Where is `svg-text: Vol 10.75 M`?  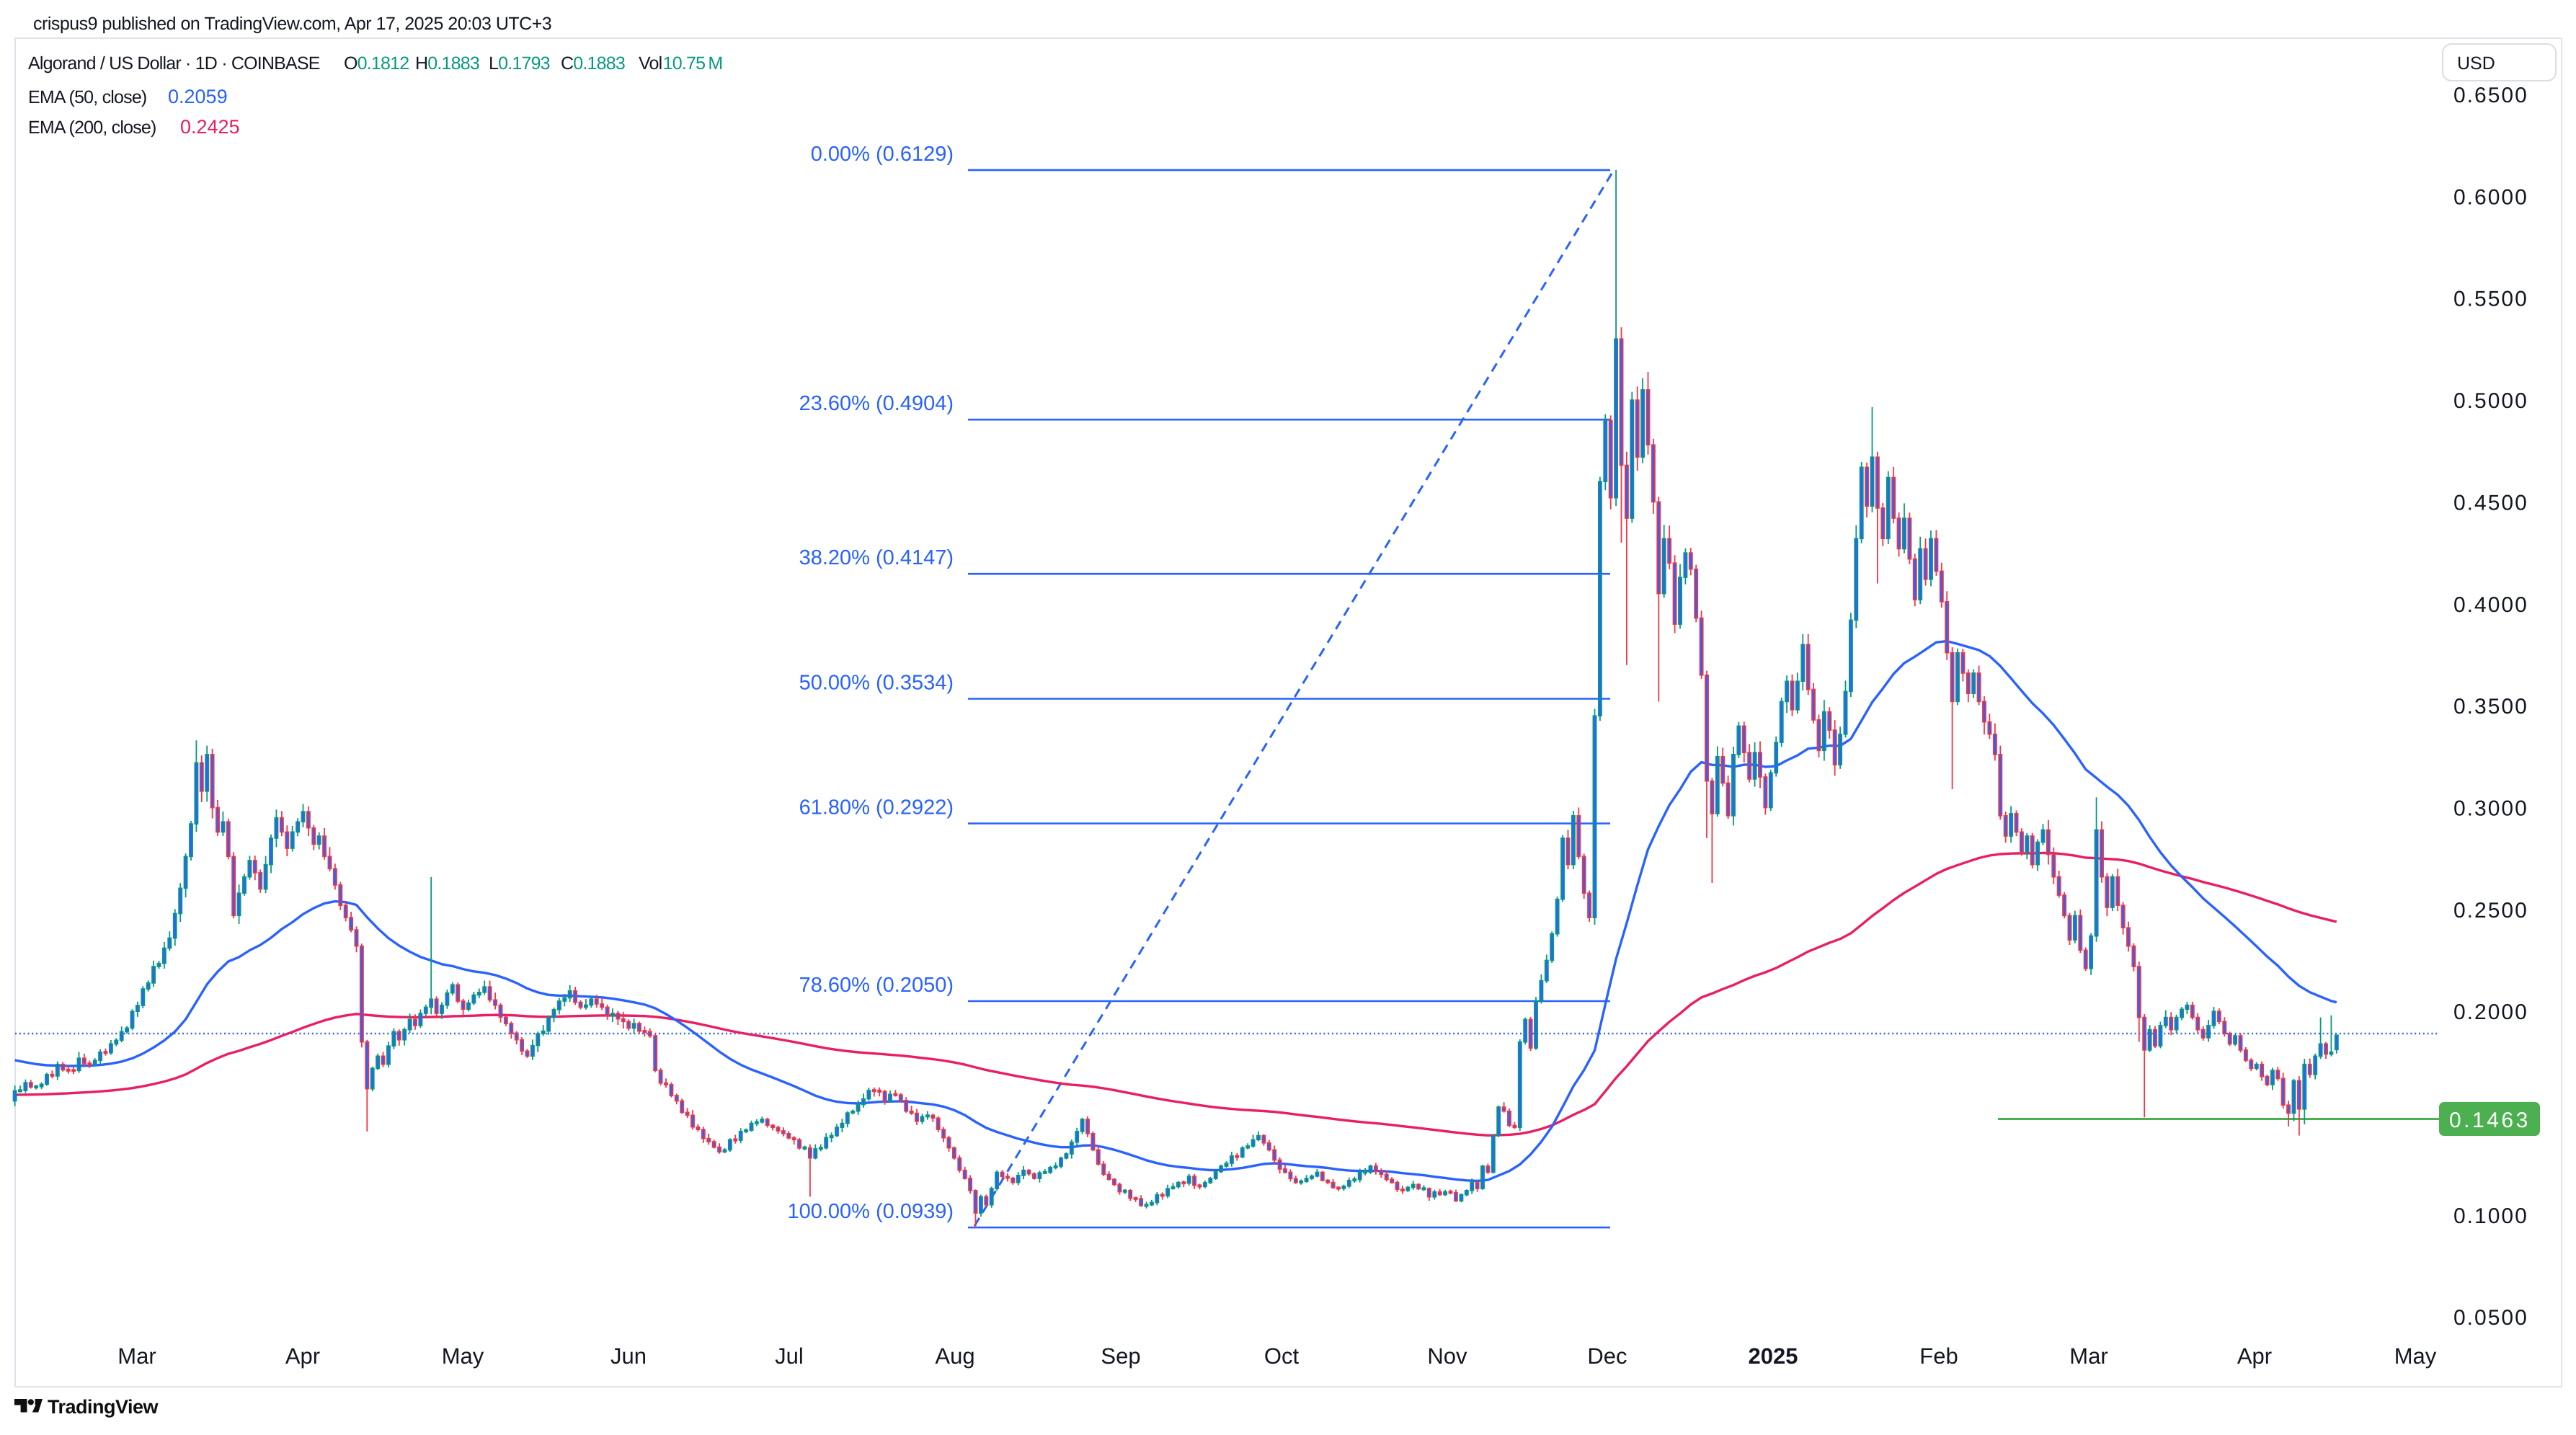 svg-text: Vol 10.75 M is located at coordinates (680, 63).